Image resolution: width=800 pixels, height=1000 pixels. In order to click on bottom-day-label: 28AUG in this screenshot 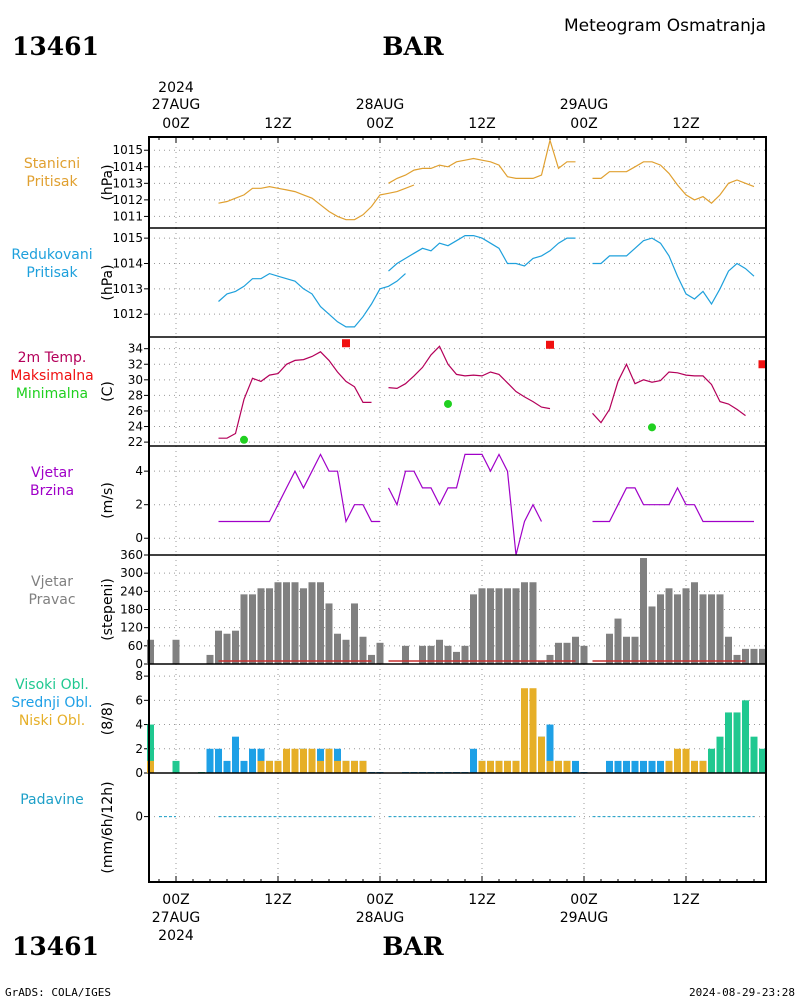, I will do `click(380, 918)`.